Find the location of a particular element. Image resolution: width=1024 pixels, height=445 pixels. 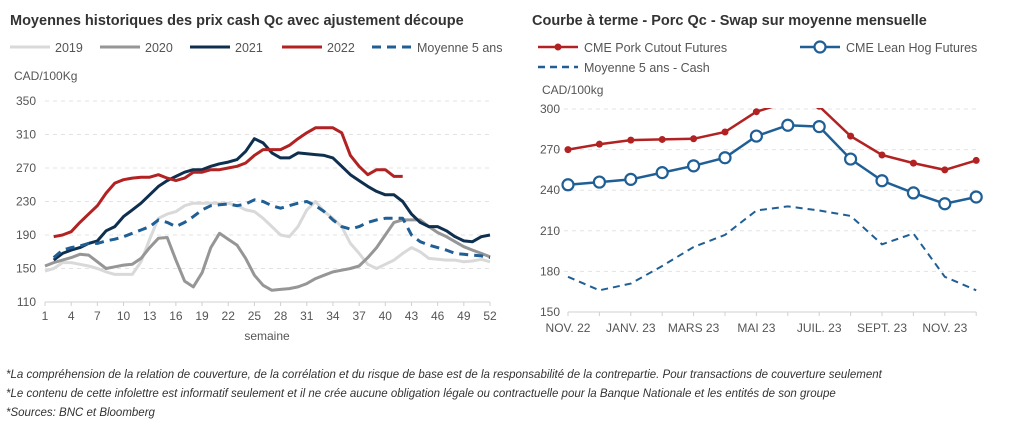

x-tick-label: 52 is located at coordinates (490, 316).